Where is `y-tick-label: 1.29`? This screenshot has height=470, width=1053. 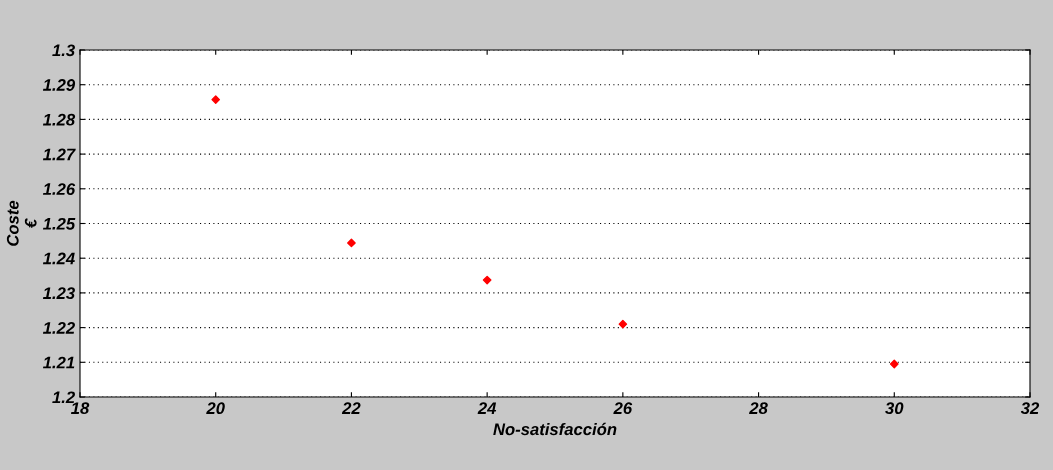
y-tick-label: 1.29 is located at coordinates (59, 85).